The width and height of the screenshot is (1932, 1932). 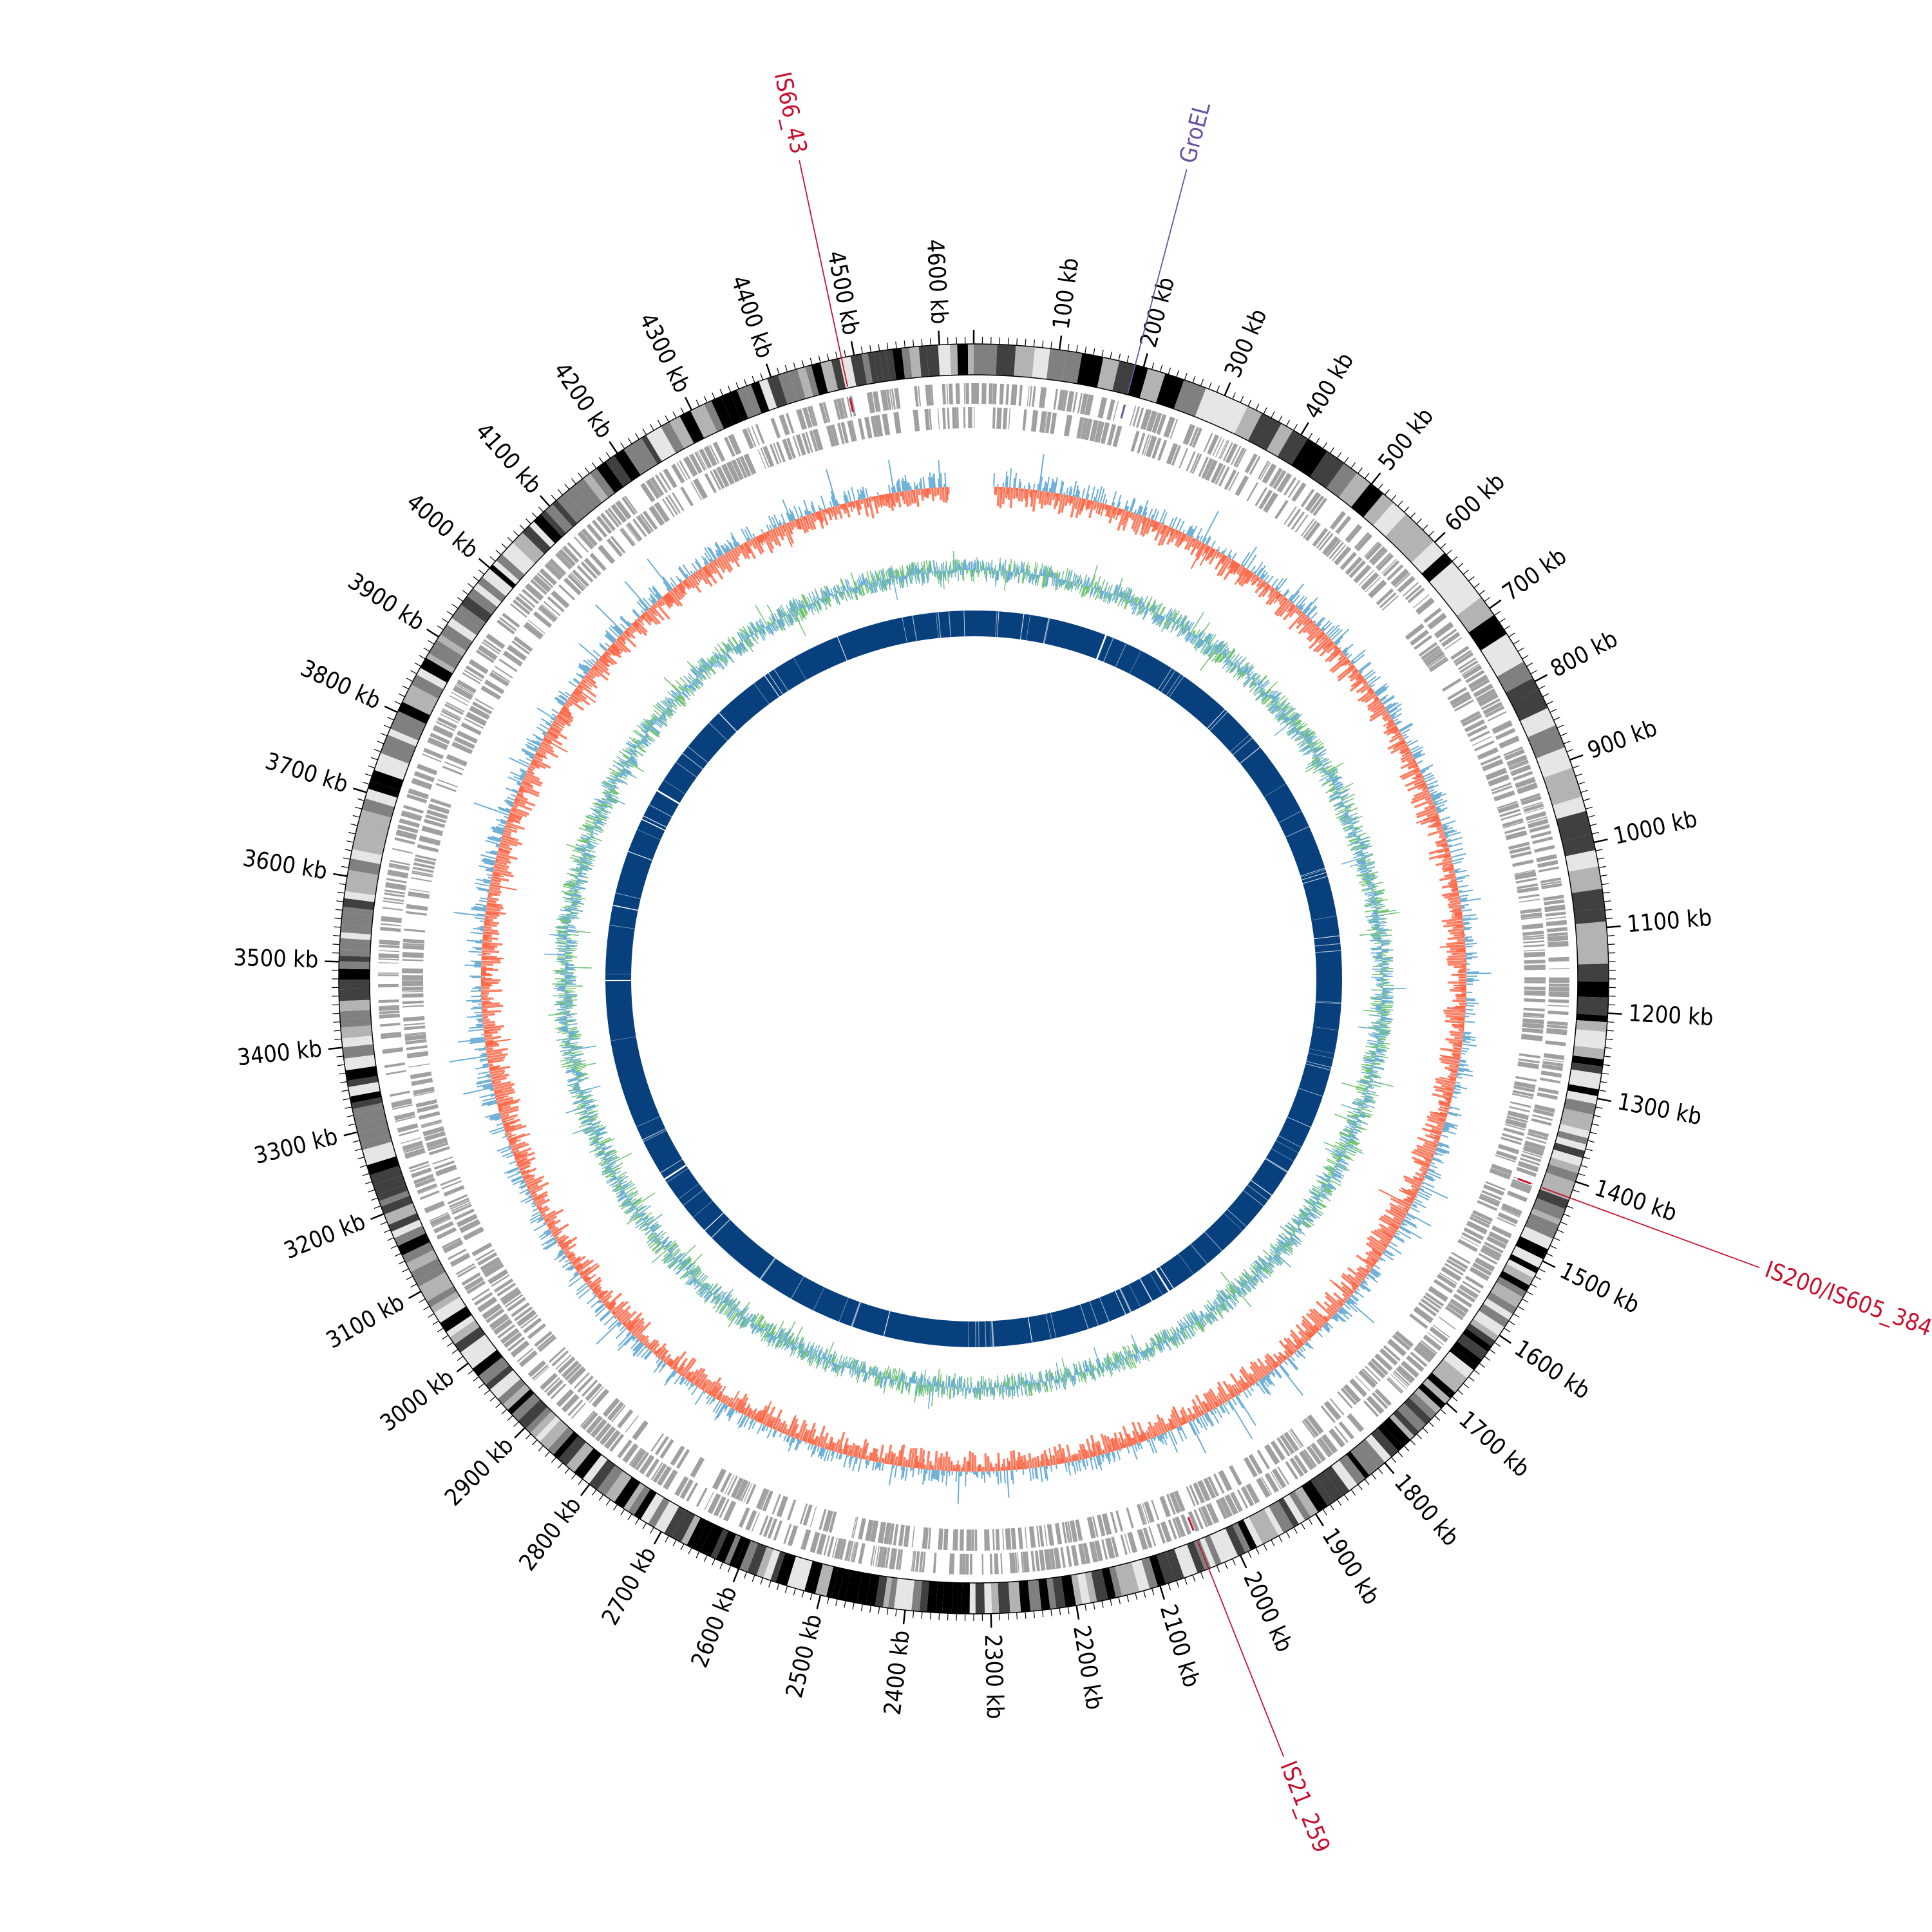 I want to click on callout-label-3: IS66_43, so click(x=790, y=113).